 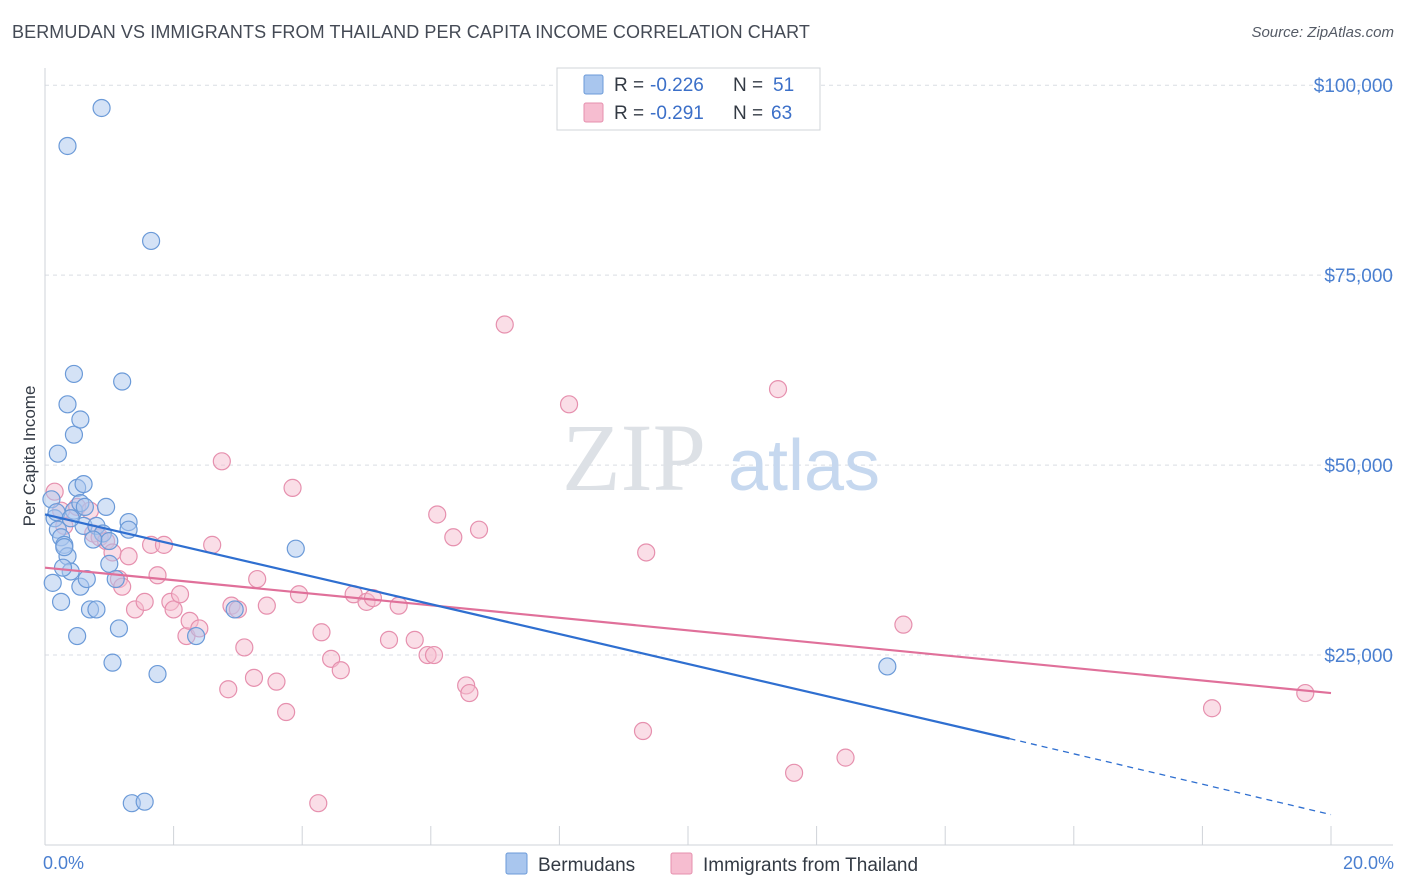 What do you see at coordinates (681, 863) in the screenshot?
I see `bottom-legend-swatch-thailand` at bounding box center [681, 863].